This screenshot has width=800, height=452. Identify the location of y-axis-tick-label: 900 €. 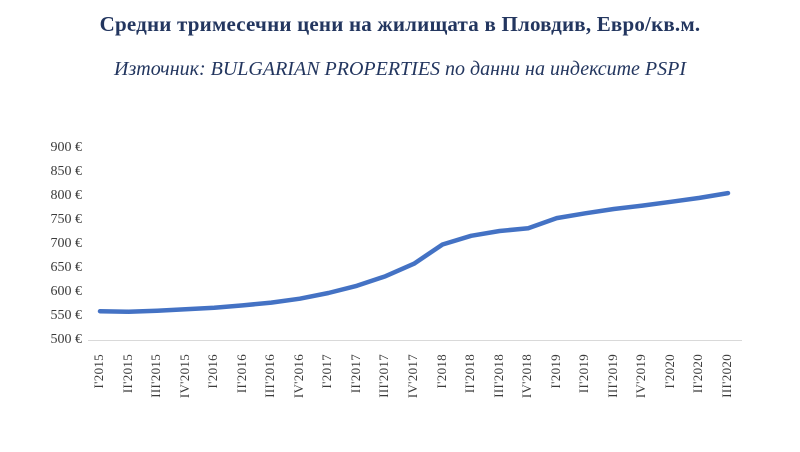
(66, 147).